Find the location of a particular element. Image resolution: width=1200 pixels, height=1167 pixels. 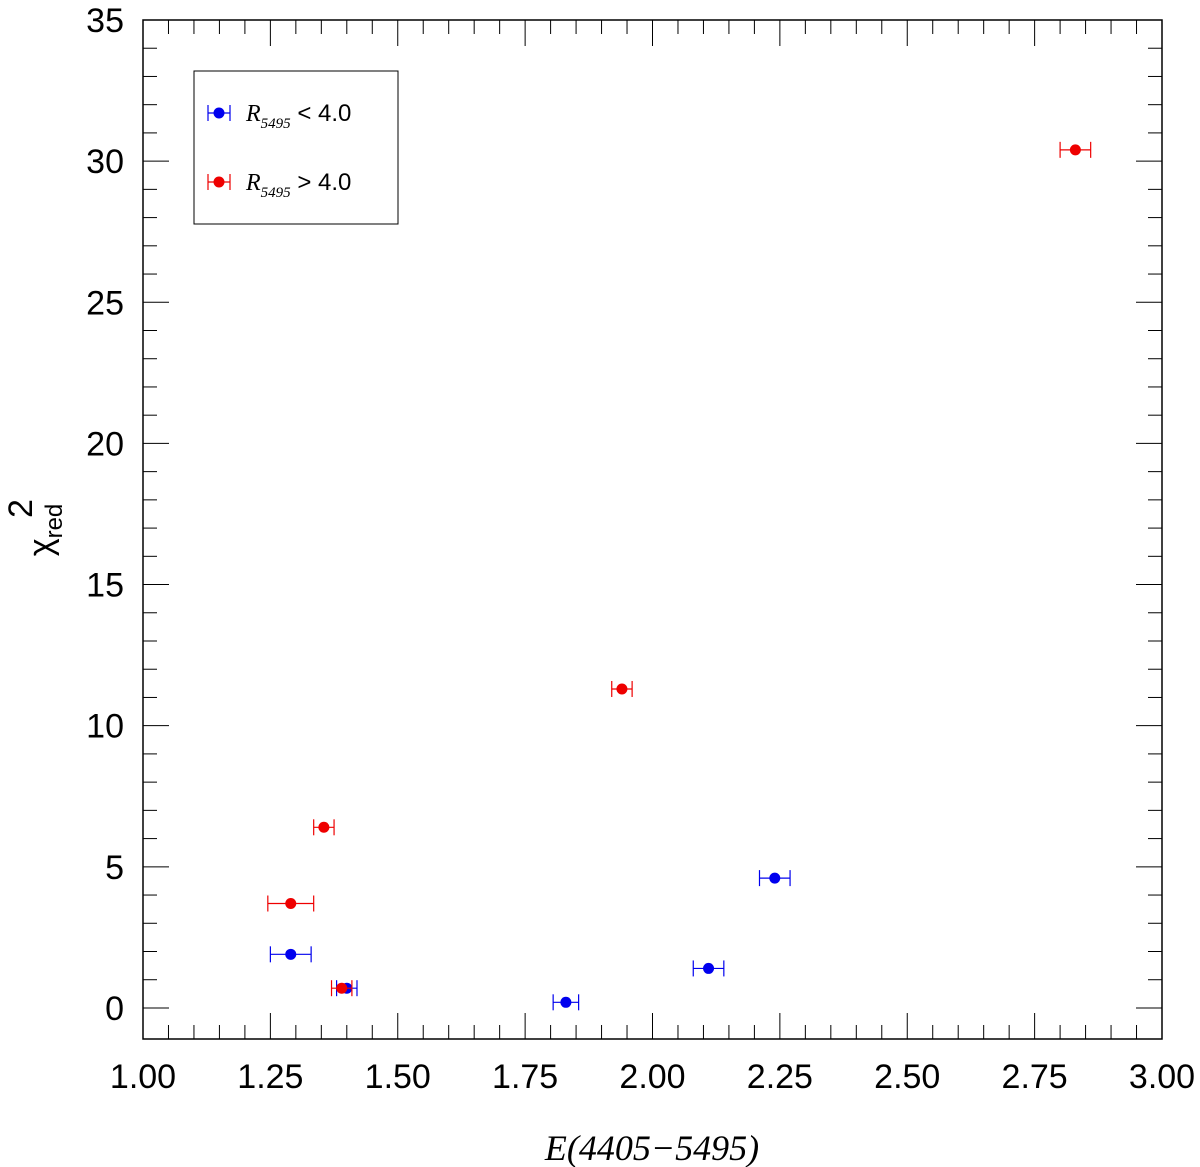

y-tick-label: 25 is located at coordinates (105, 303).